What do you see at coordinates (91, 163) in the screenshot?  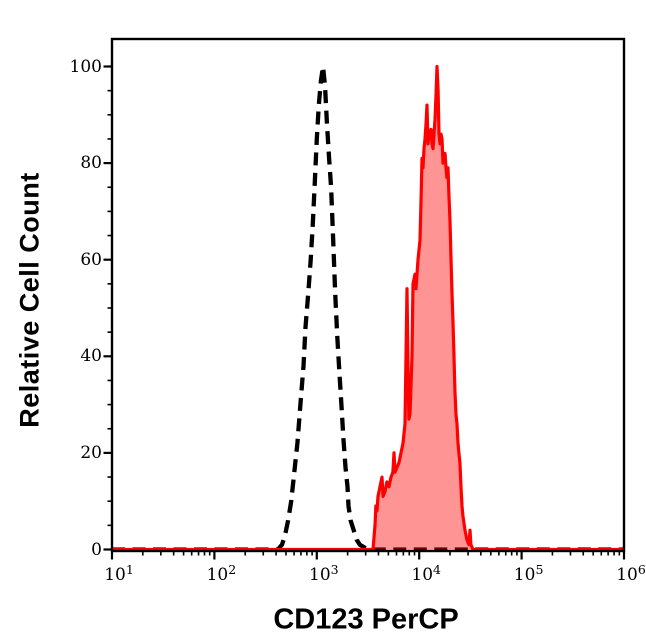 I see `y-tick-label-80: 80` at bounding box center [91, 163].